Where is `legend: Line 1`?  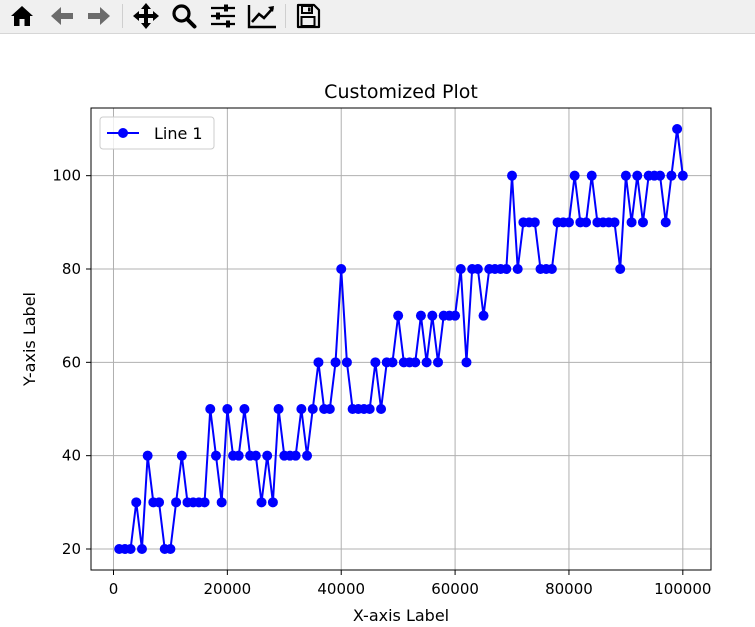
legend: Line 1 is located at coordinates (157, 133).